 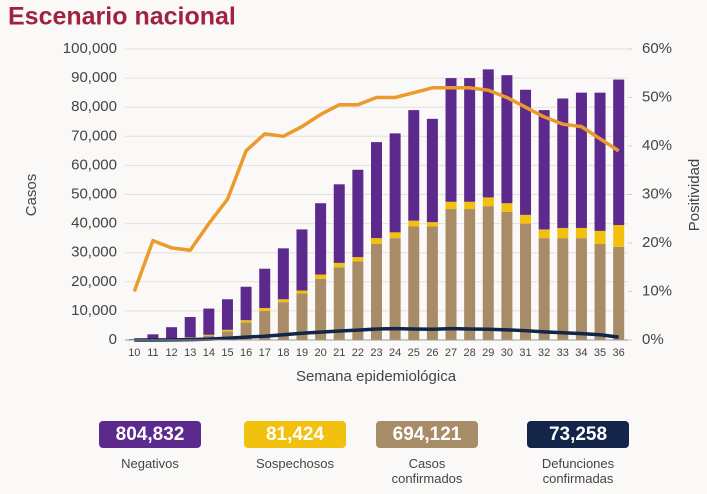 I want to click on x-tick-label: 16, so click(x=246, y=353).